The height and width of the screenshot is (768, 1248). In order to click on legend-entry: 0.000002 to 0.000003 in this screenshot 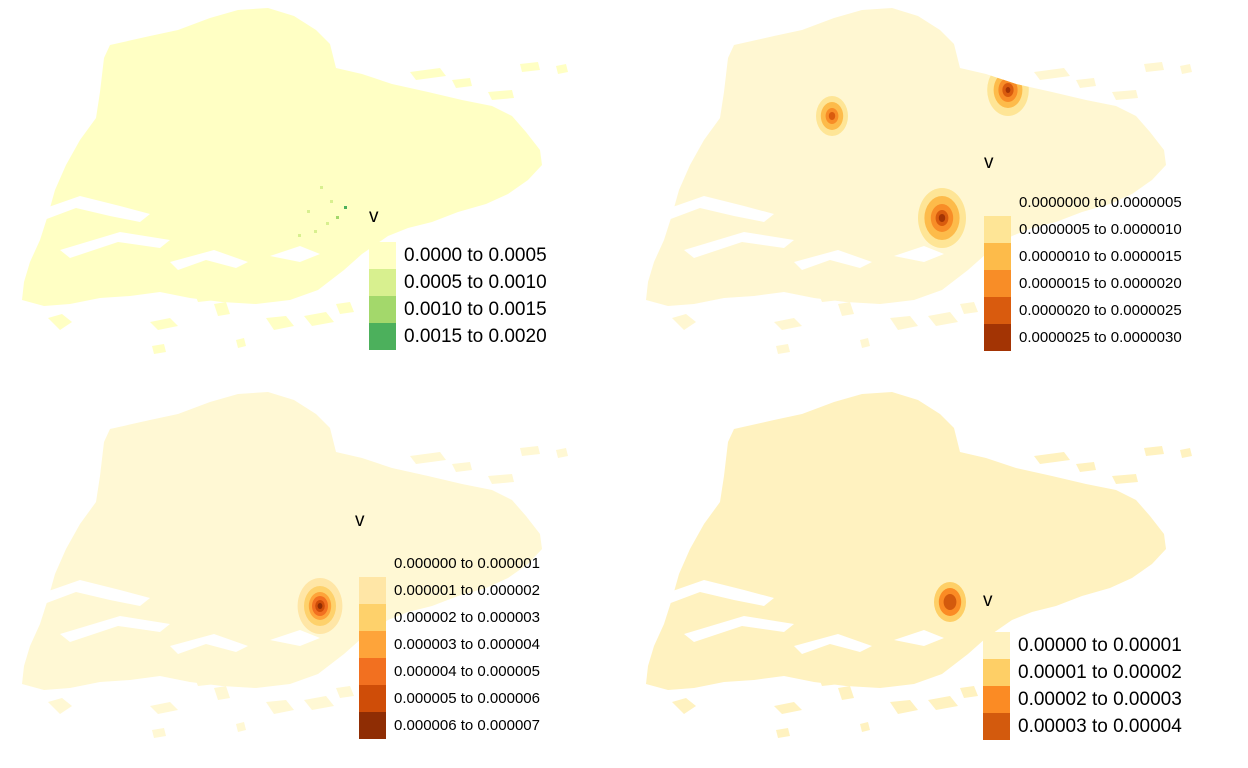, I will do `click(449, 617)`.